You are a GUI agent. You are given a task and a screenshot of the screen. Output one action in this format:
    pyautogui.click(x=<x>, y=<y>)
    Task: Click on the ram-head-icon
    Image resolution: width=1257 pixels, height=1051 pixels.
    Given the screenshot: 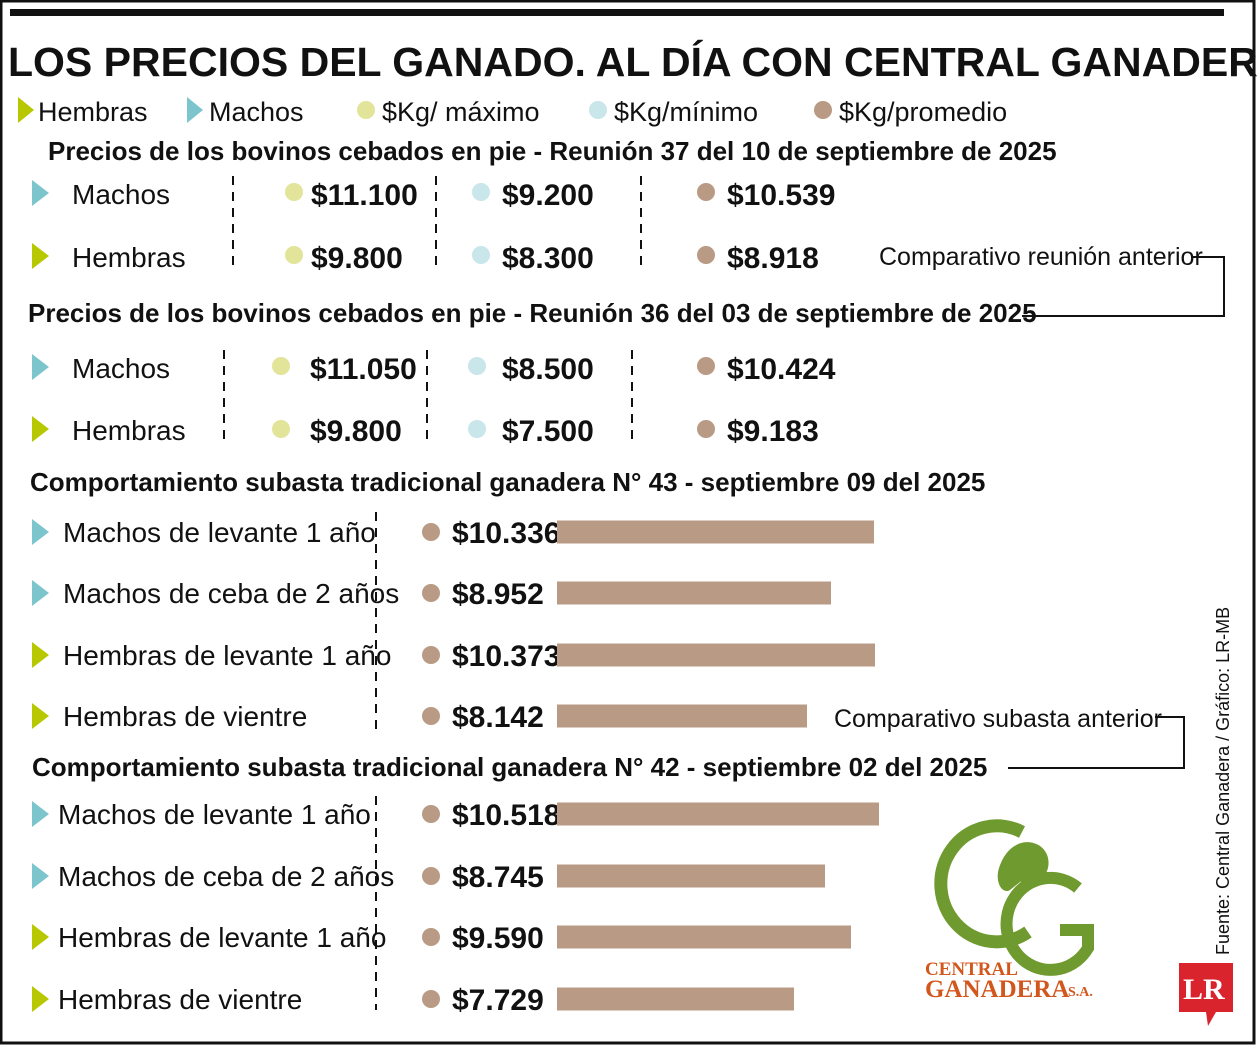 What is the action you would take?
    pyautogui.click(x=1023, y=867)
    